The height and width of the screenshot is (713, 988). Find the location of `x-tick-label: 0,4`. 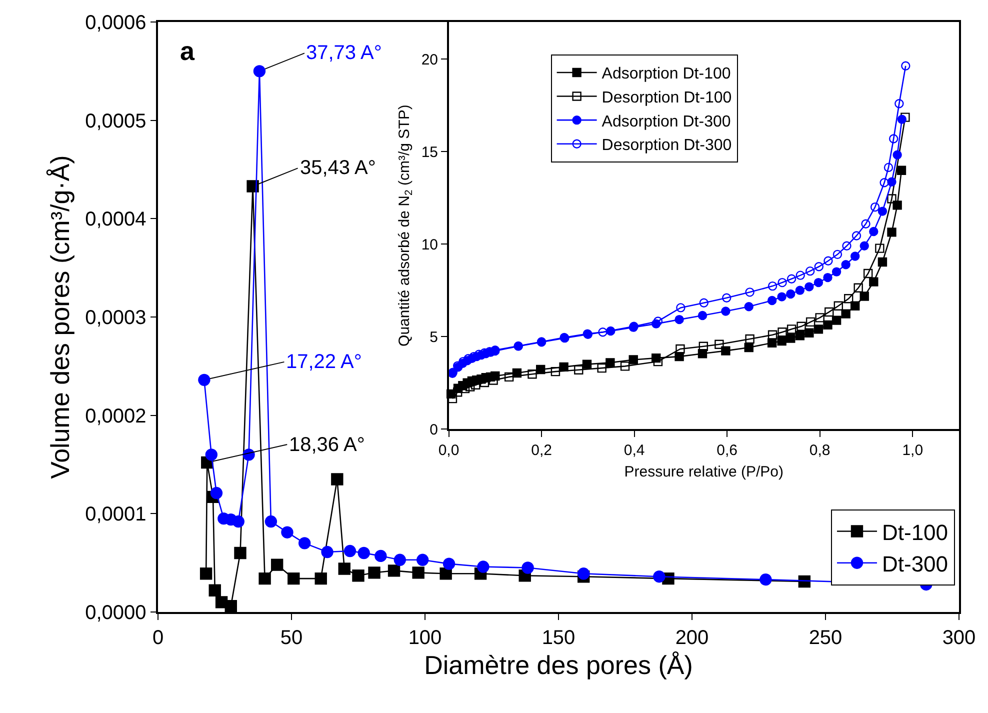

x-tick-label: 0,4 is located at coordinates (634, 450).